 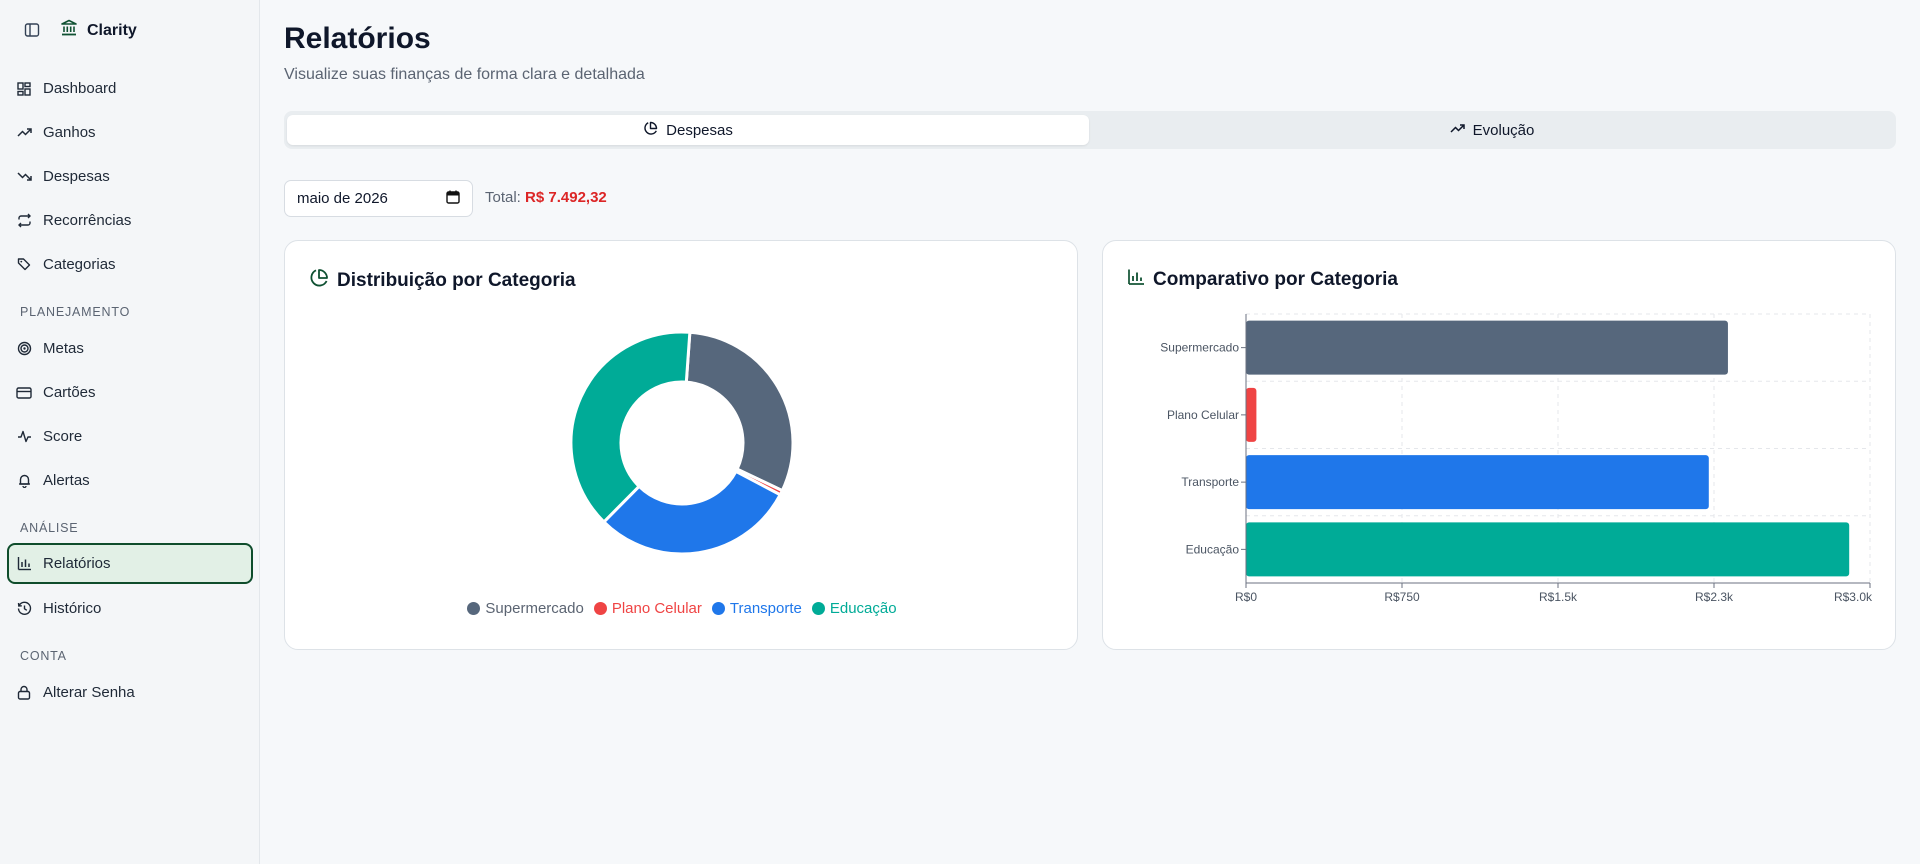 What do you see at coordinates (80, 88) in the screenshot?
I see `sidebar-item-label: Dashboard` at bounding box center [80, 88].